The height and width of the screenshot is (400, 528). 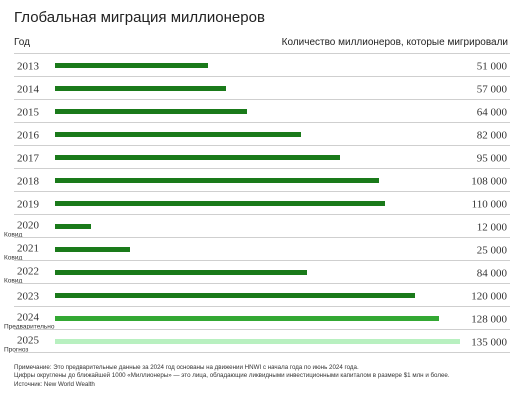 What do you see at coordinates (29, 327) in the screenshot?
I see `year-sublabel-2024: Предварительно` at bounding box center [29, 327].